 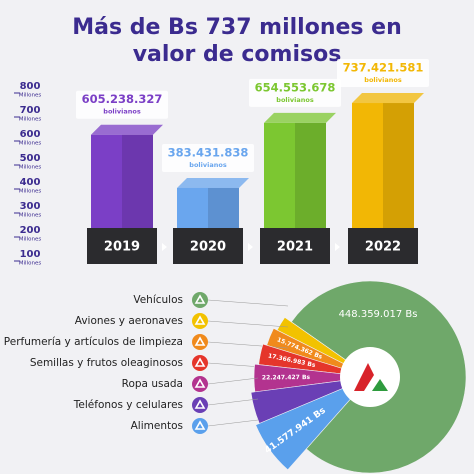 I want to click on pie-slice, so click(x=313, y=423).